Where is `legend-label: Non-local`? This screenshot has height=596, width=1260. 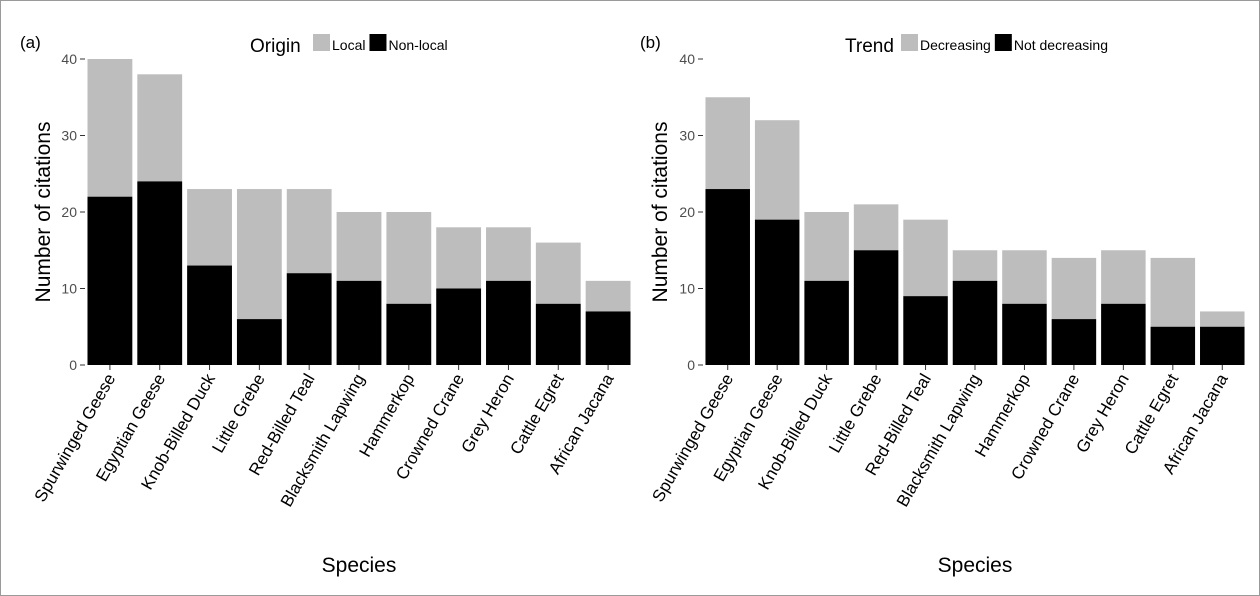
legend-label: Non-local is located at coordinates (417, 45).